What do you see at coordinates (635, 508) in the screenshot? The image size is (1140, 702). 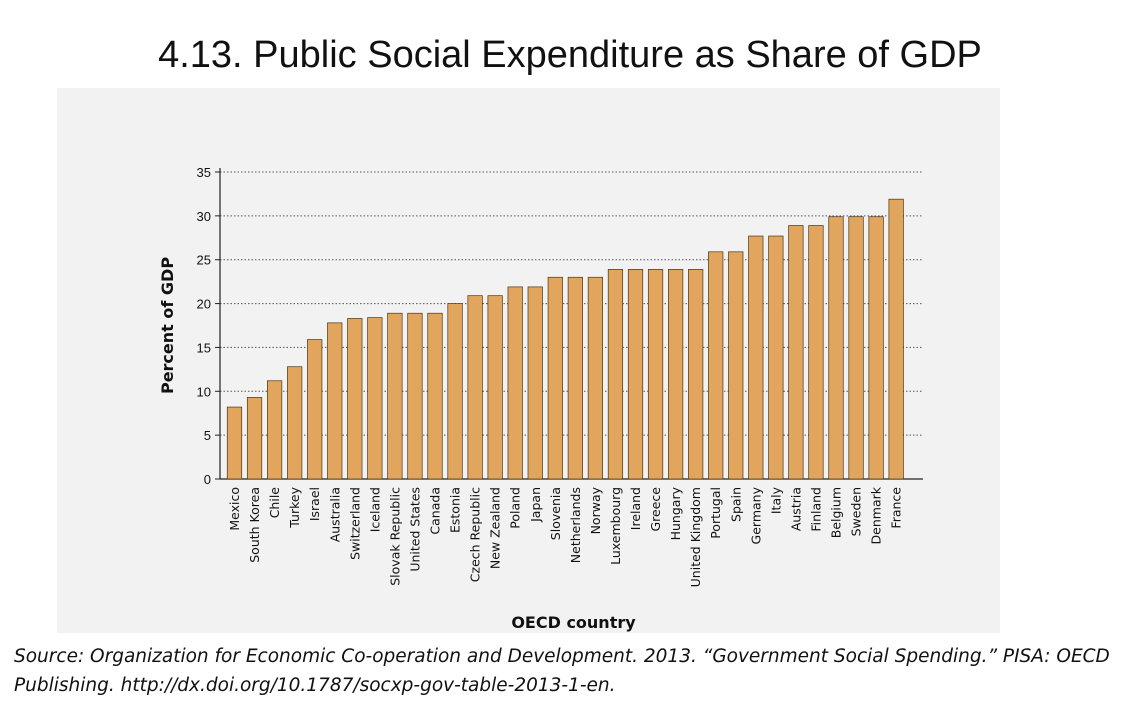 I see `x-tick-label: Ireland` at bounding box center [635, 508].